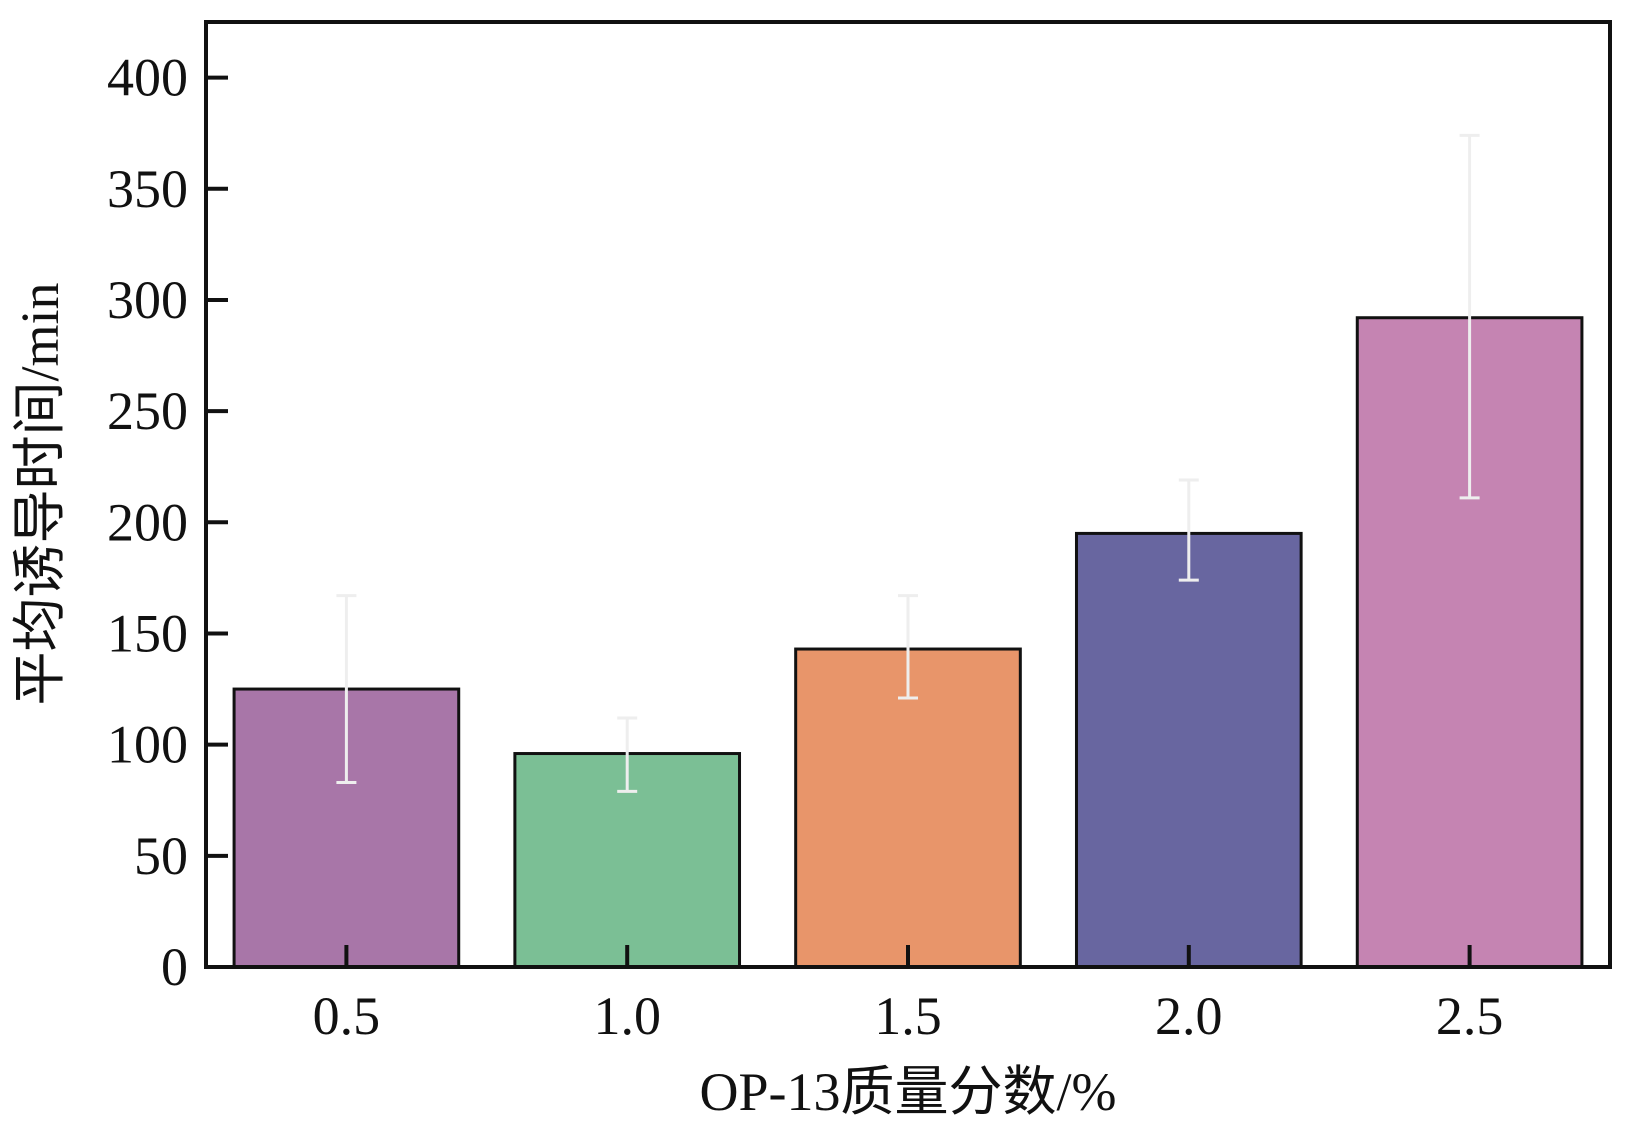 The image size is (1640, 1128). What do you see at coordinates (161, 856) in the screenshot?
I see `y-tick-label: 50` at bounding box center [161, 856].